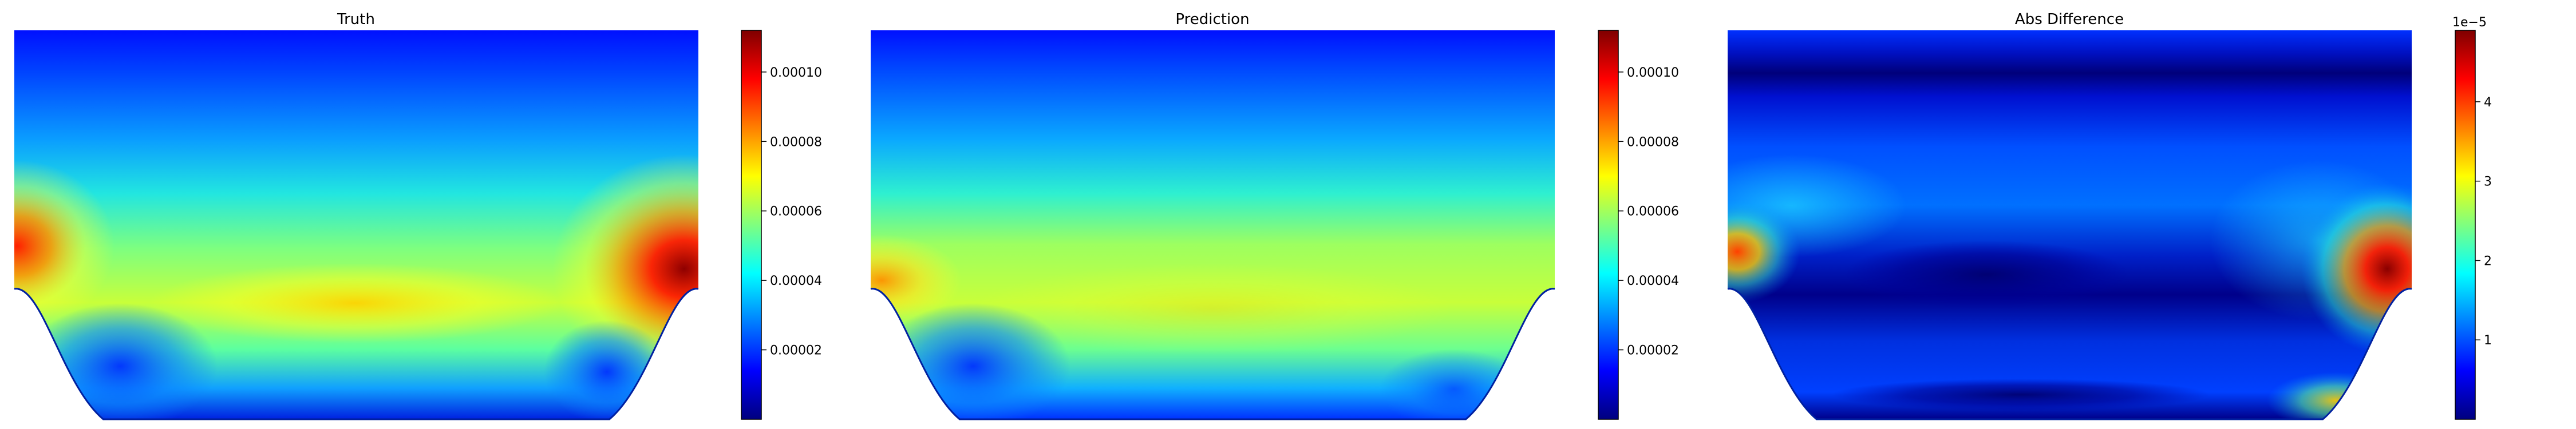 The image size is (2576, 429). What do you see at coordinates (2469, 22) in the screenshot?
I see `colorbar-offset-label: 1e−5` at bounding box center [2469, 22].